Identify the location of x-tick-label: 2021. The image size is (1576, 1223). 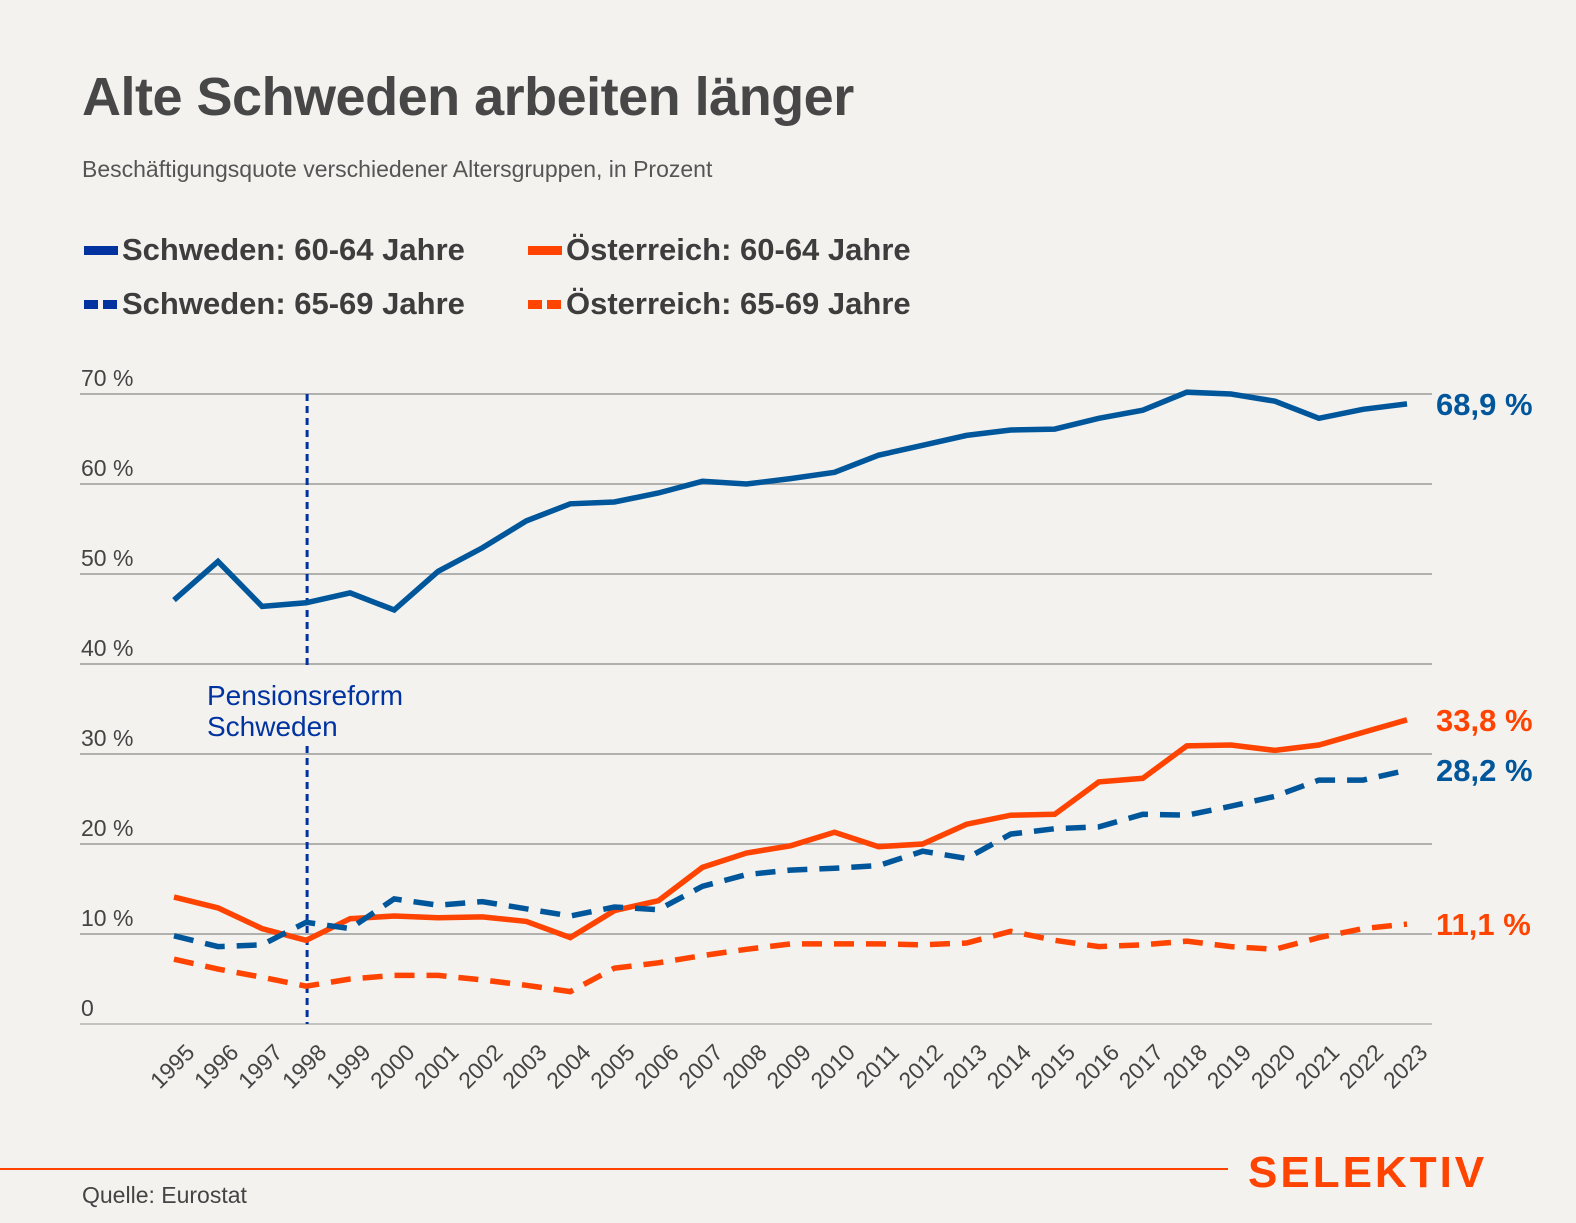
(1317, 1066).